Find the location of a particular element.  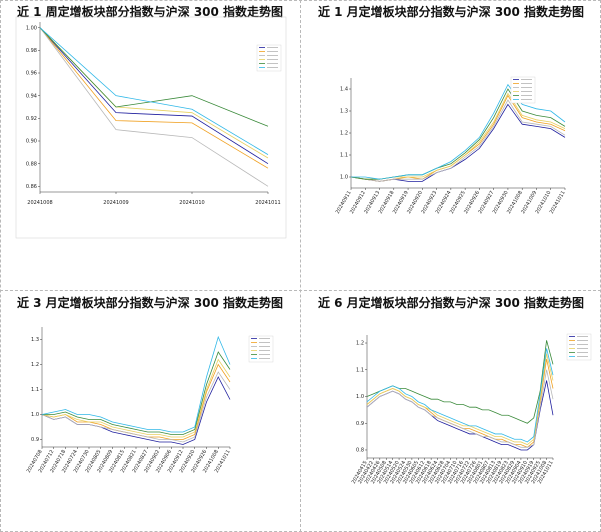

y-tick-label: 0.96 is located at coordinates (31, 74).